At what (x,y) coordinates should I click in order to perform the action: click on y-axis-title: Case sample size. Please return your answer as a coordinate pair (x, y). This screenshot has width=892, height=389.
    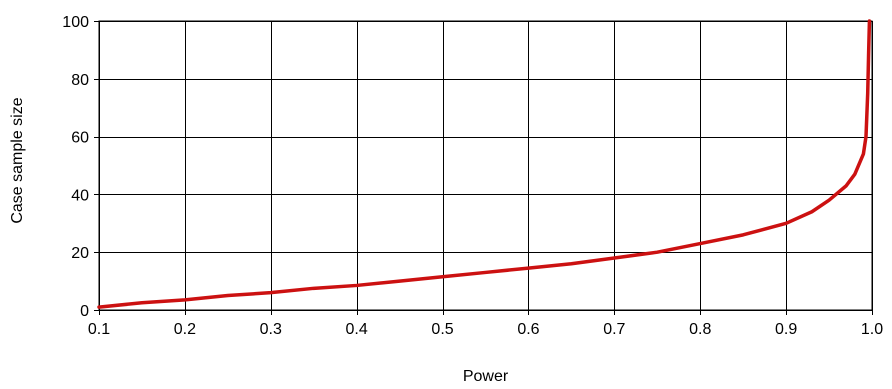
    Looking at the image, I should click on (17, 160).